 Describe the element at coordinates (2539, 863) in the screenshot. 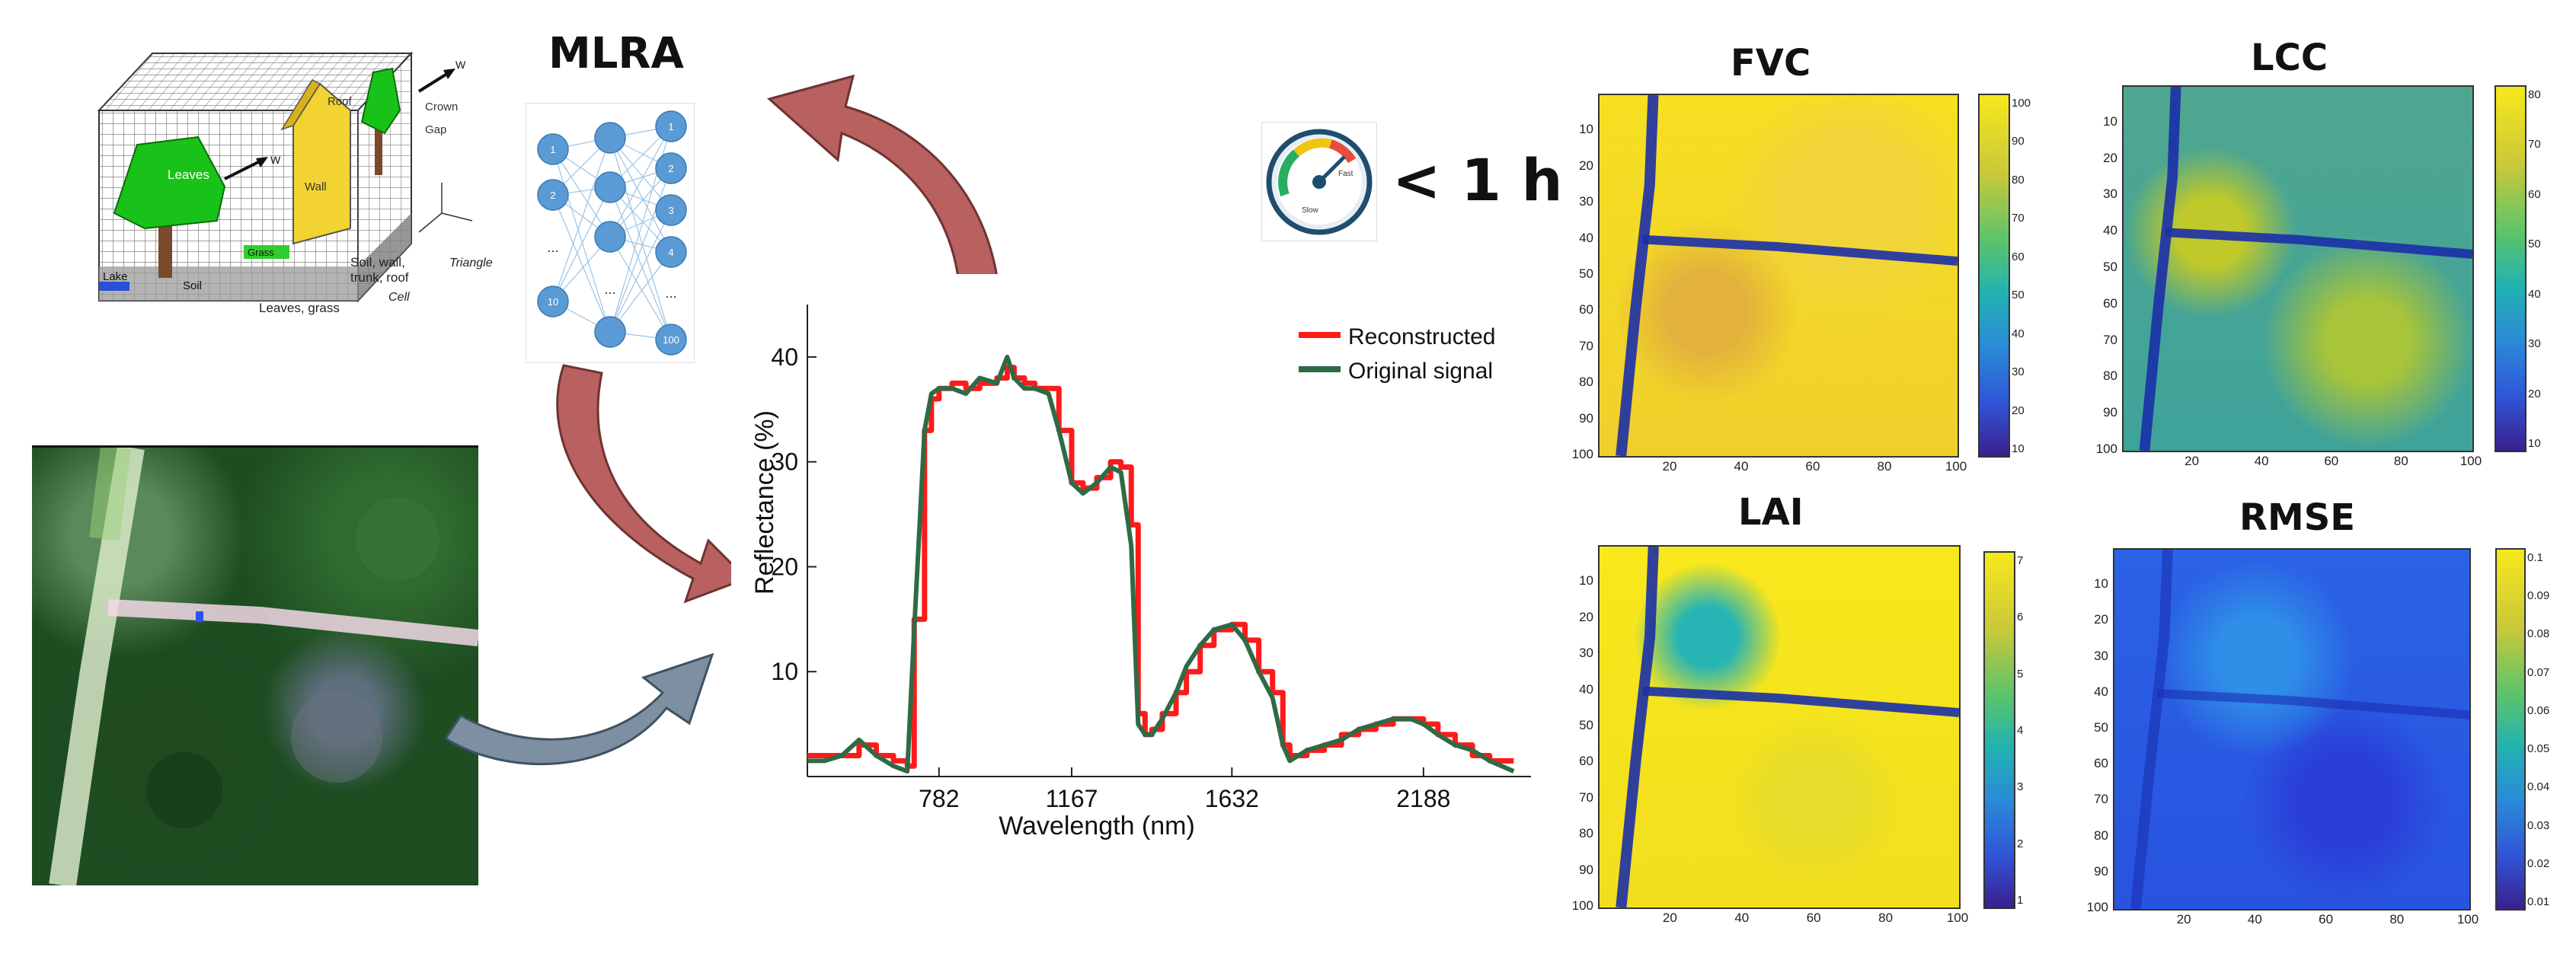

I see `colorbar-tick: 0.02` at that location.